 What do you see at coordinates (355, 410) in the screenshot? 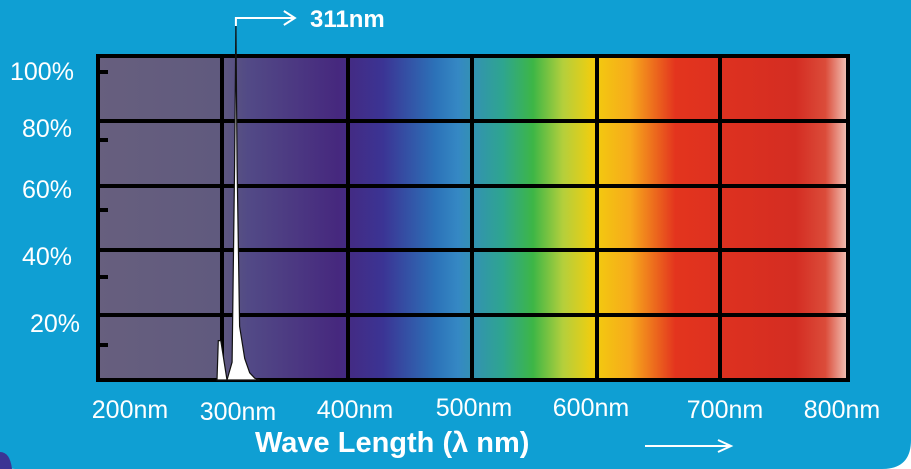
I see `x-tick-label: 400nm` at bounding box center [355, 410].